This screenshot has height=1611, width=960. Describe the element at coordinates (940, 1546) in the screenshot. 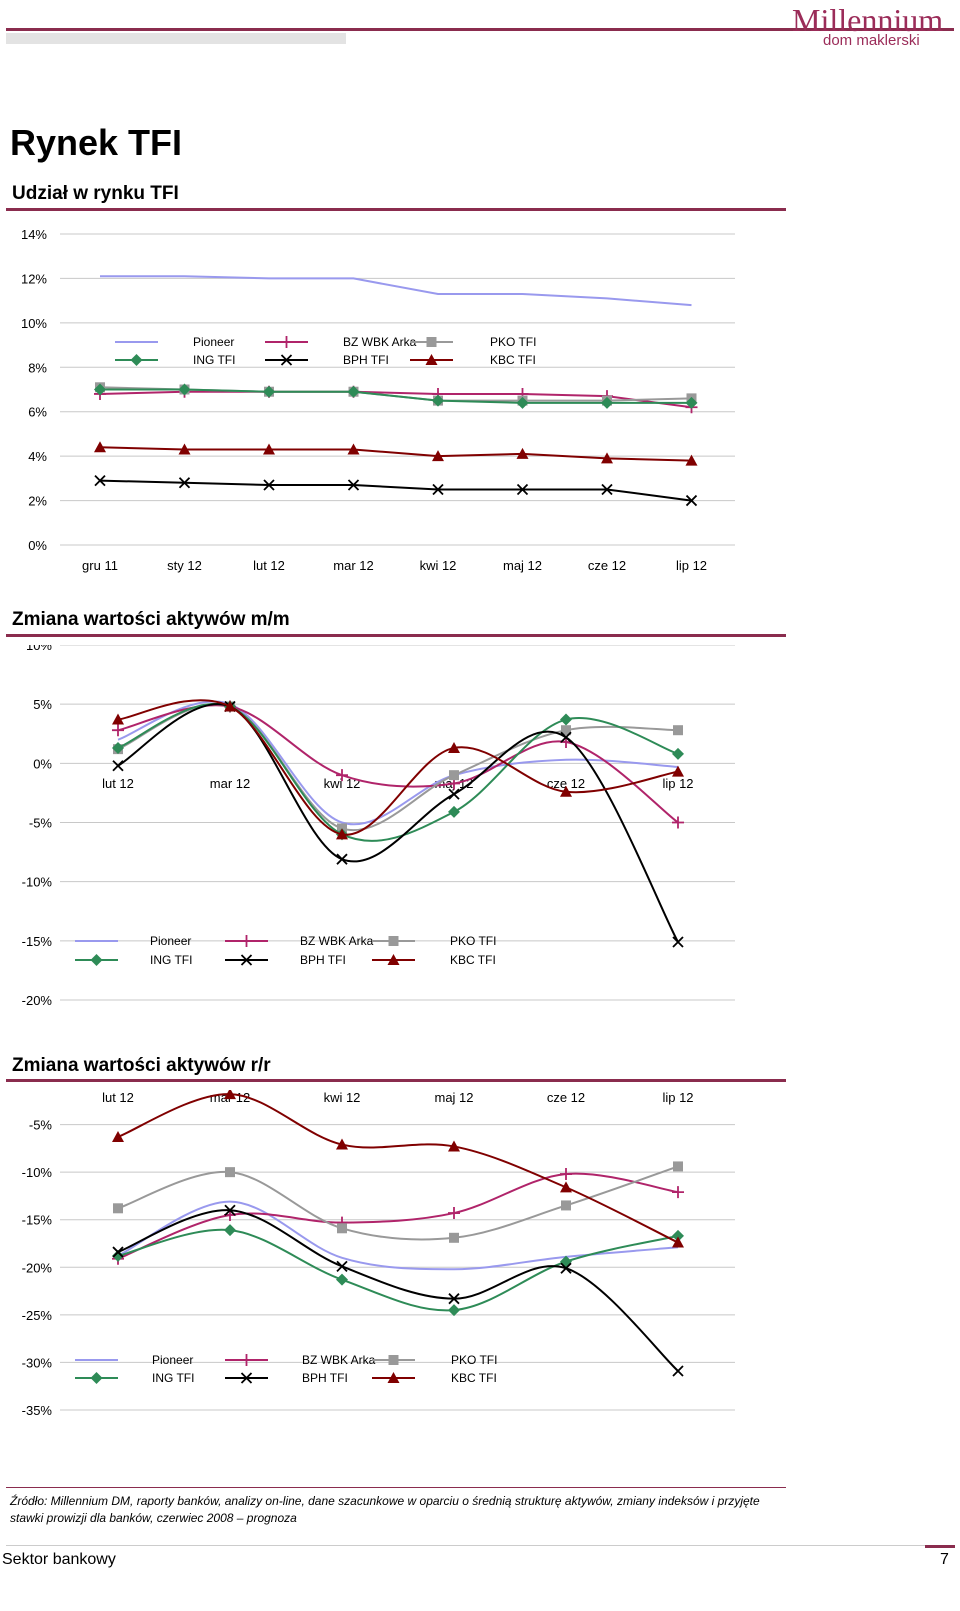

I see `page-number-bar` at that location.